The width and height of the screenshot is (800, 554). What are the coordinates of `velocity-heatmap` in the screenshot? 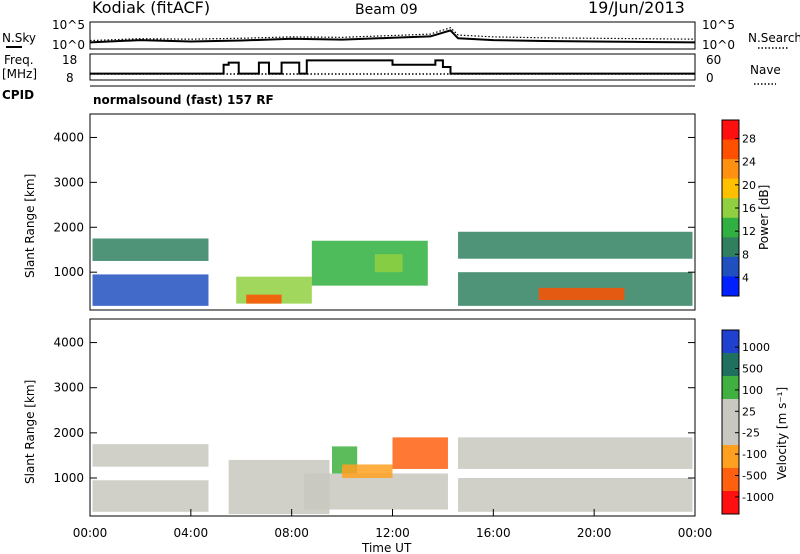 It's located at (392, 476).